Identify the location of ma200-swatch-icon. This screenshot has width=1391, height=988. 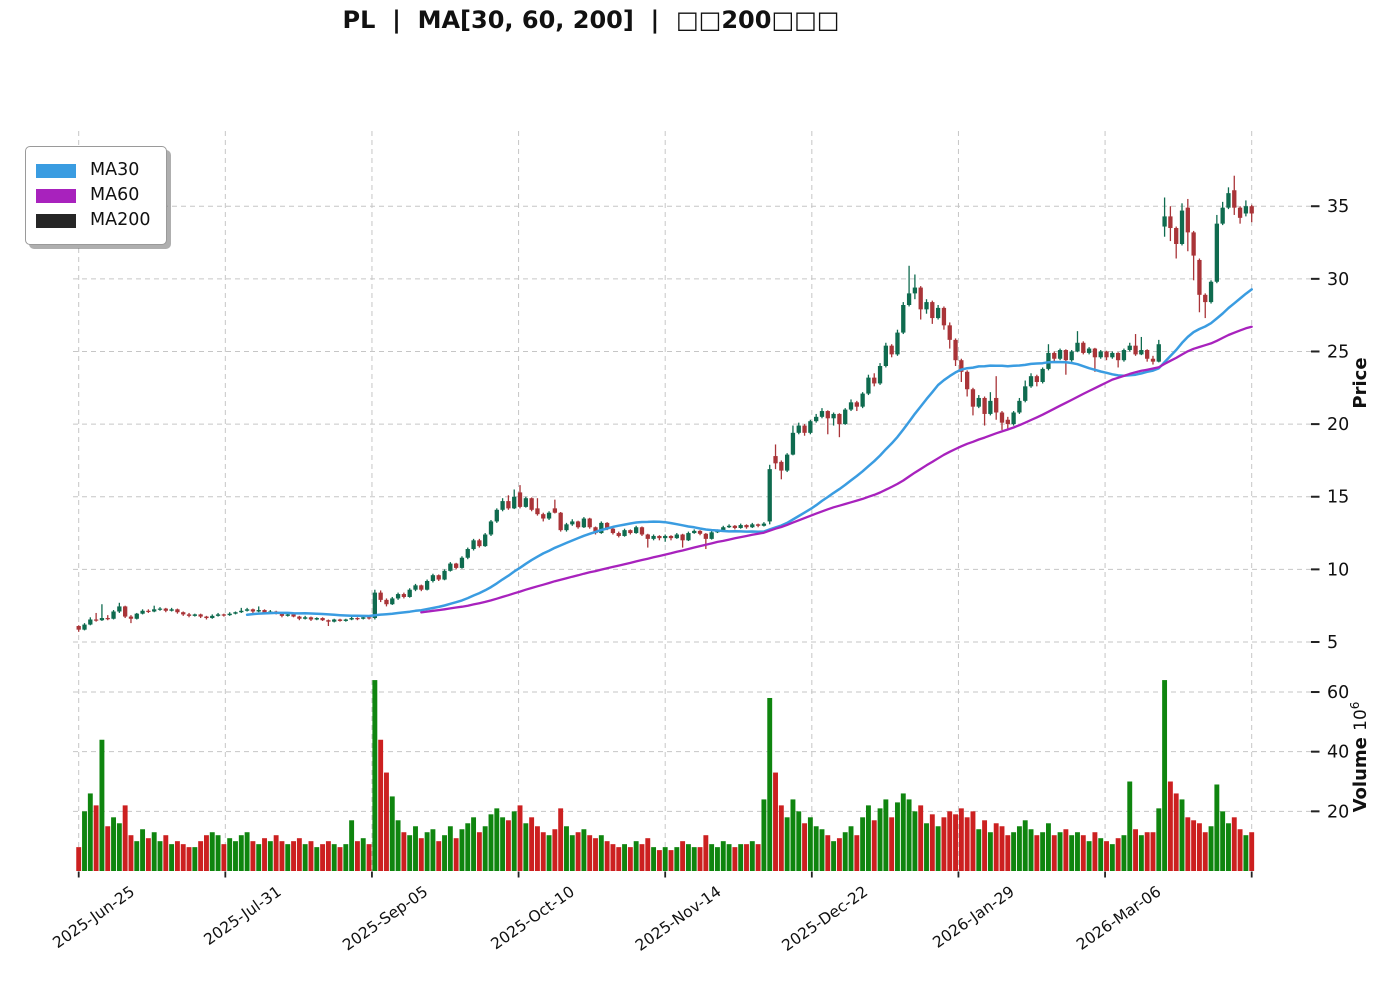
(56, 220).